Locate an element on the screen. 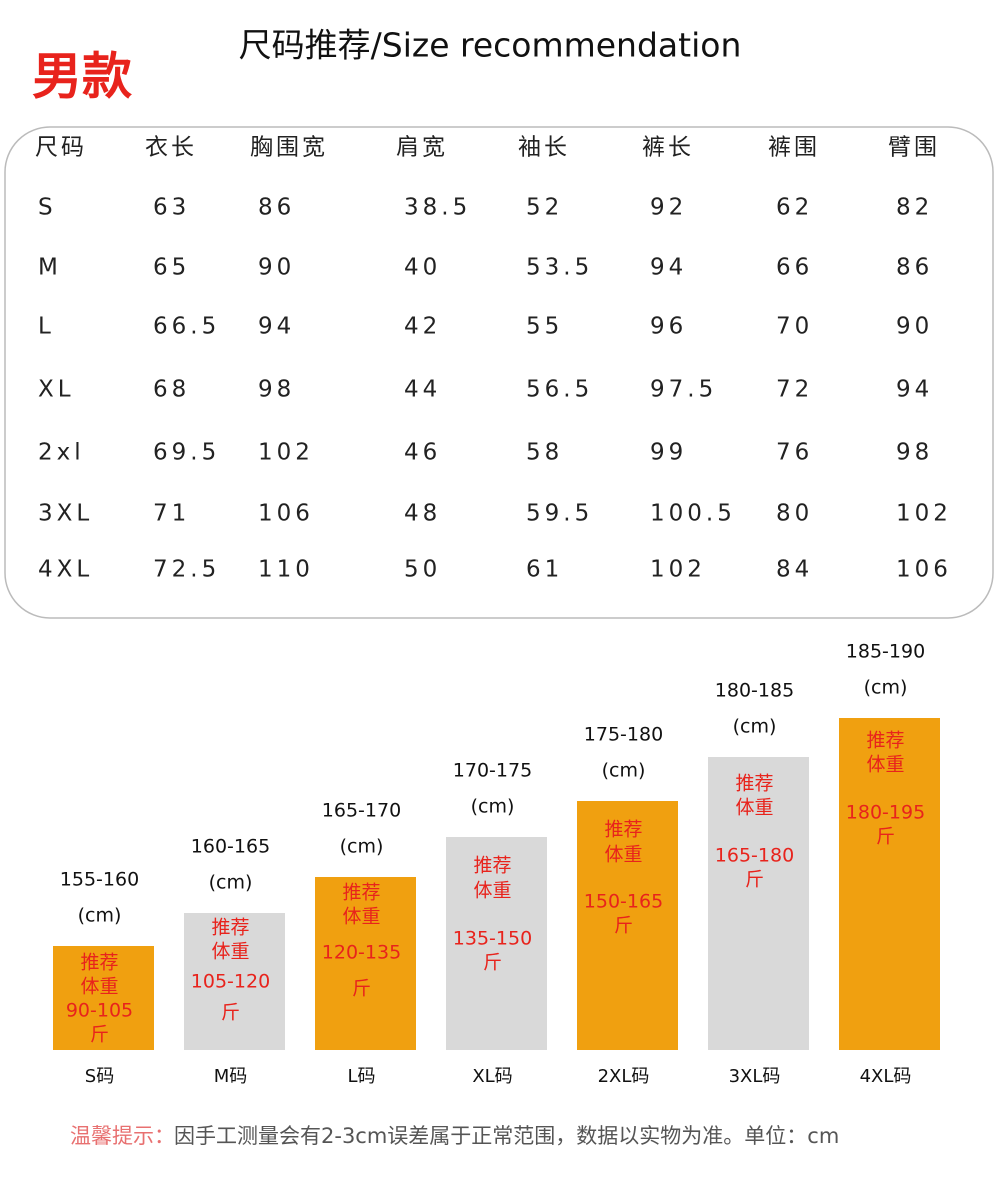  weight-range: 135-150 is located at coordinates (492, 939).